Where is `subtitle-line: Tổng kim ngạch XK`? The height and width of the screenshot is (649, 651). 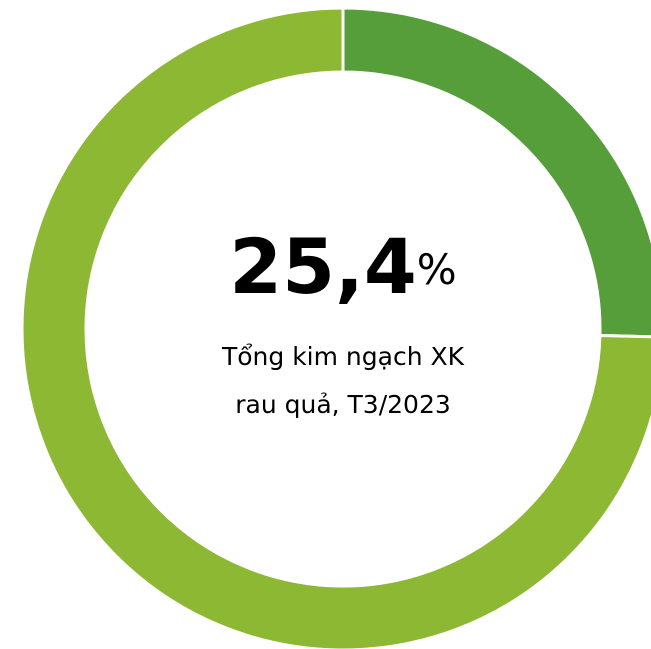 subtitle-line: Tổng kim ngạch XK is located at coordinates (343, 356).